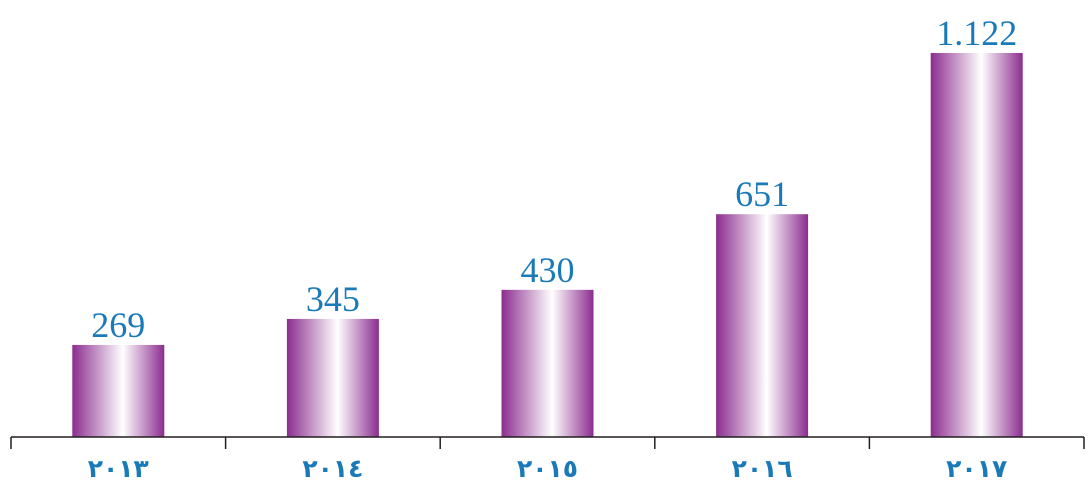 The height and width of the screenshot is (487, 1088). I want to click on value-label-2: 430, so click(548, 270).